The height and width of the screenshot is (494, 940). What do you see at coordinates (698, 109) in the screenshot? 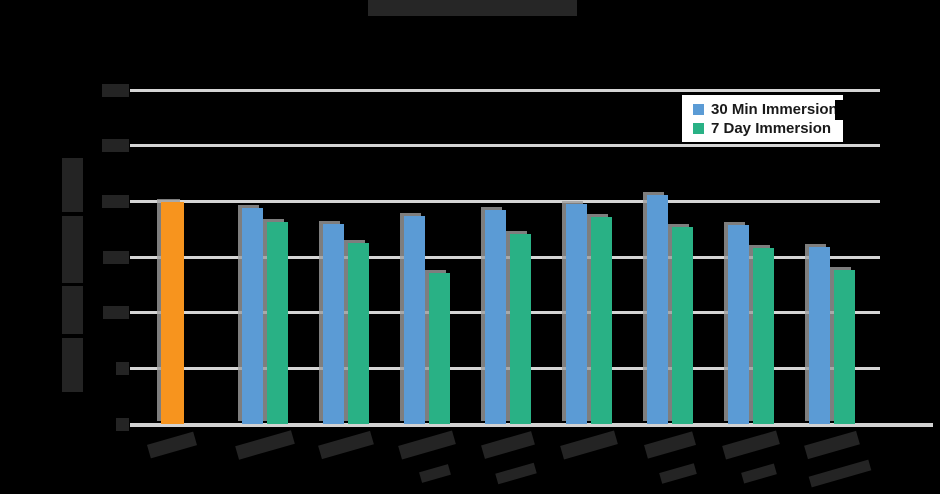
I see `legend-swatch-30min-icon` at bounding box center [698, 109].